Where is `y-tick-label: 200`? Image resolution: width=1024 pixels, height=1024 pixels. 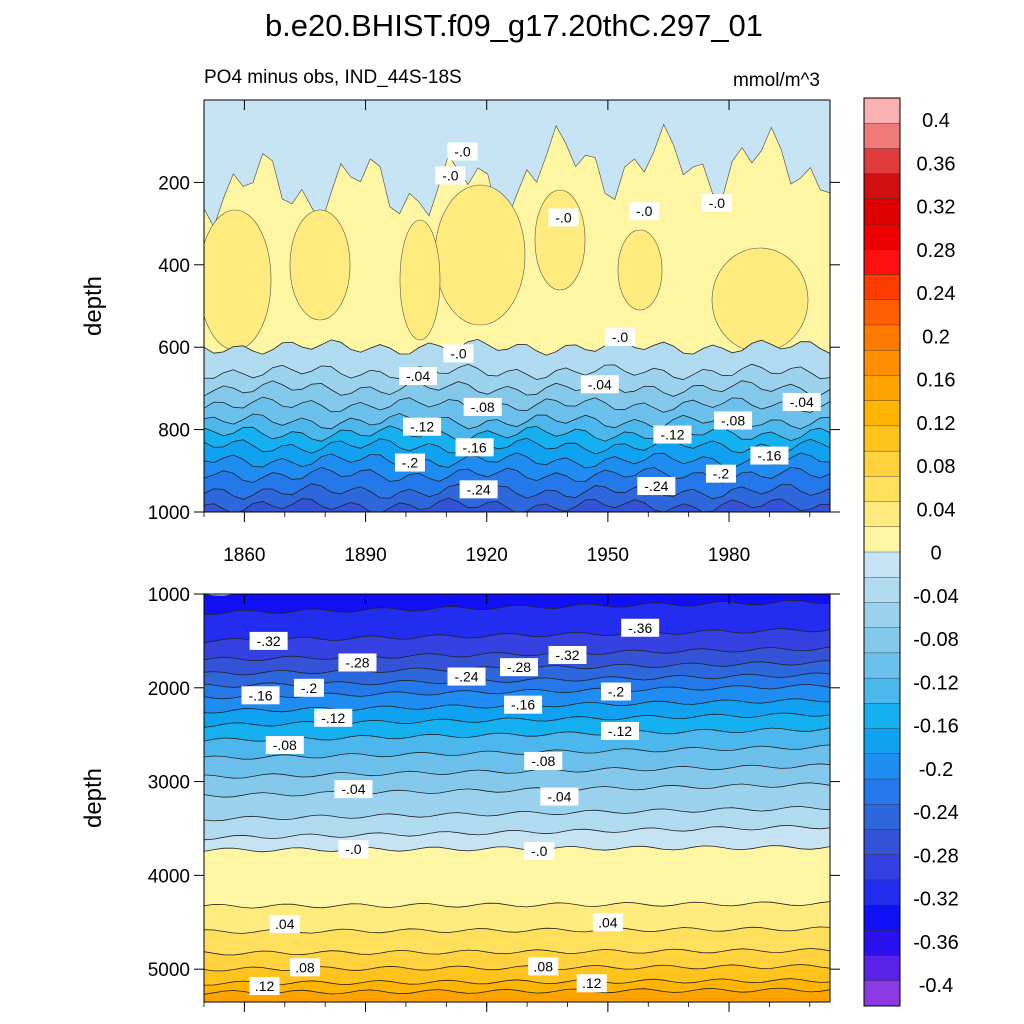
y-tick-label: 200 is located at coordinates (174, 183).